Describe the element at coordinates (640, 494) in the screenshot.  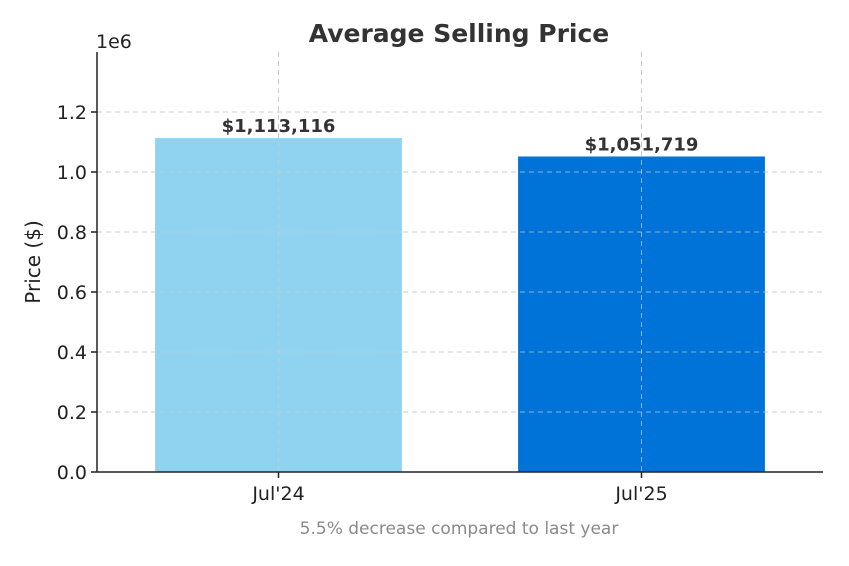
I see `x-tick-label: Jul'25` at that location.